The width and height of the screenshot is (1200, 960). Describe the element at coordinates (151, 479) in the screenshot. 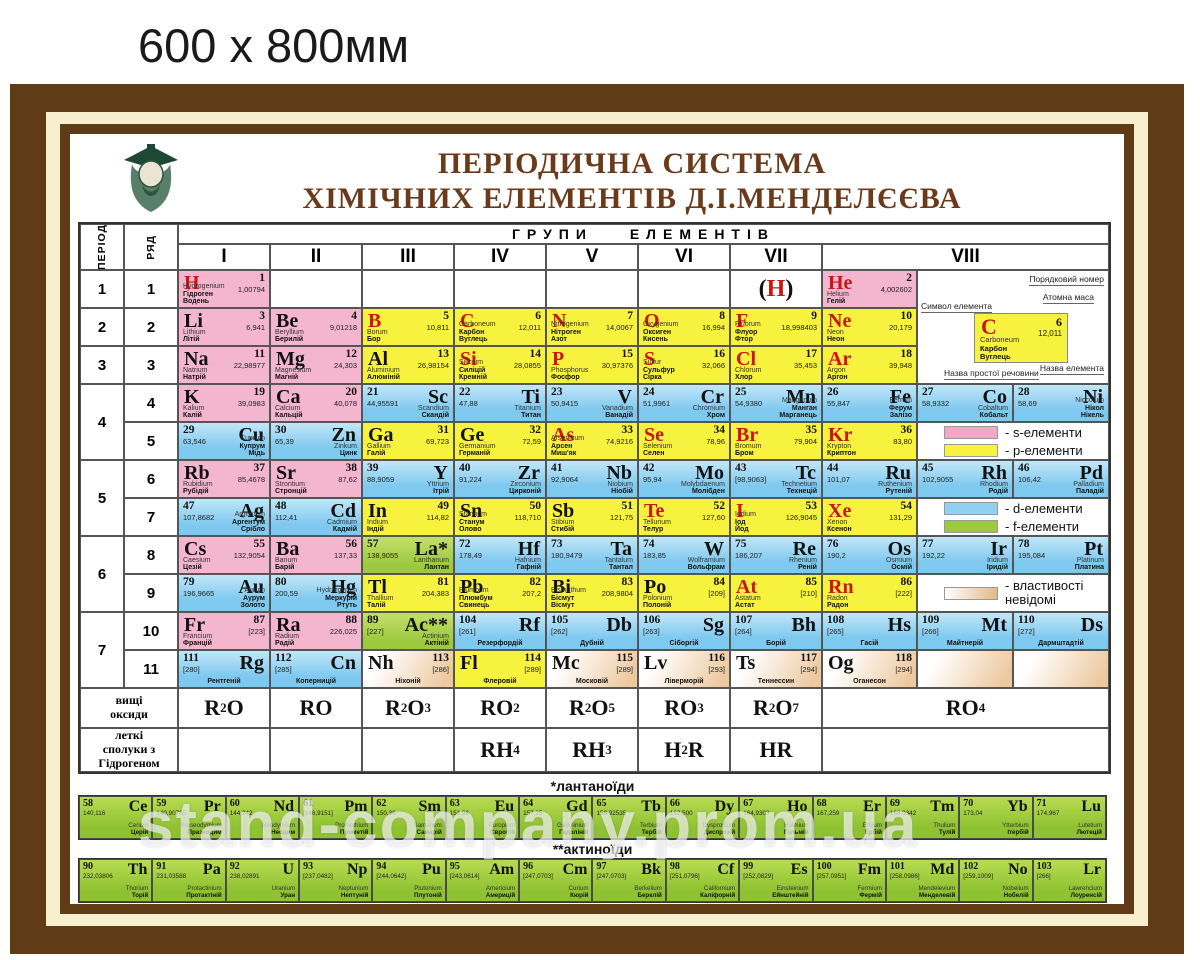

I see `row-number-6: 6` at that location.